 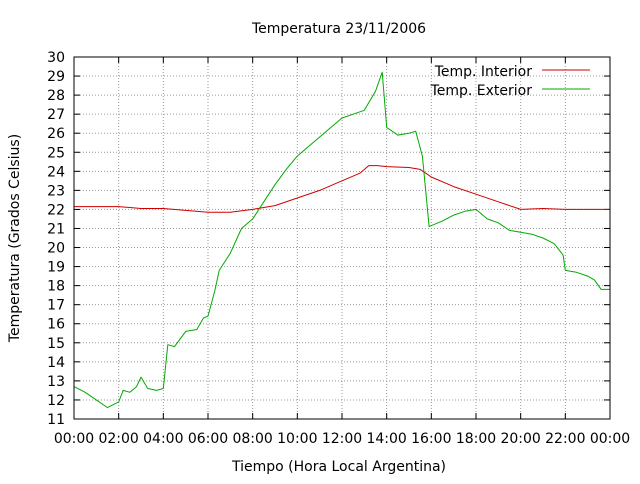 What do you see at coordinates (56, 77) in the screenshot?
I see `y-tick-label: 29` at bounding box center [56, 77].